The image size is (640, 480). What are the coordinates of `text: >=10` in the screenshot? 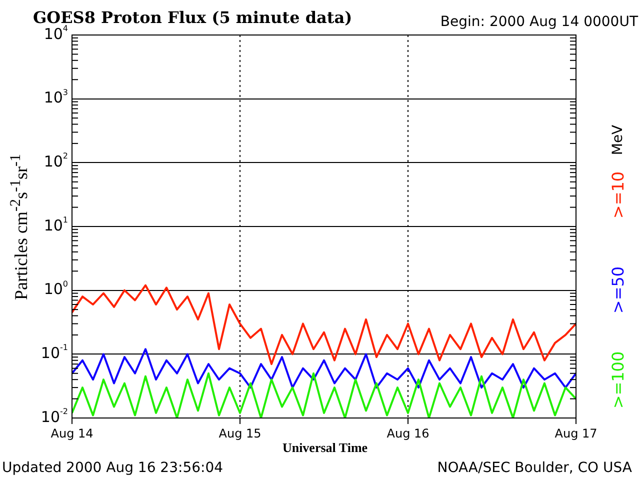 It's located at (618, 195).